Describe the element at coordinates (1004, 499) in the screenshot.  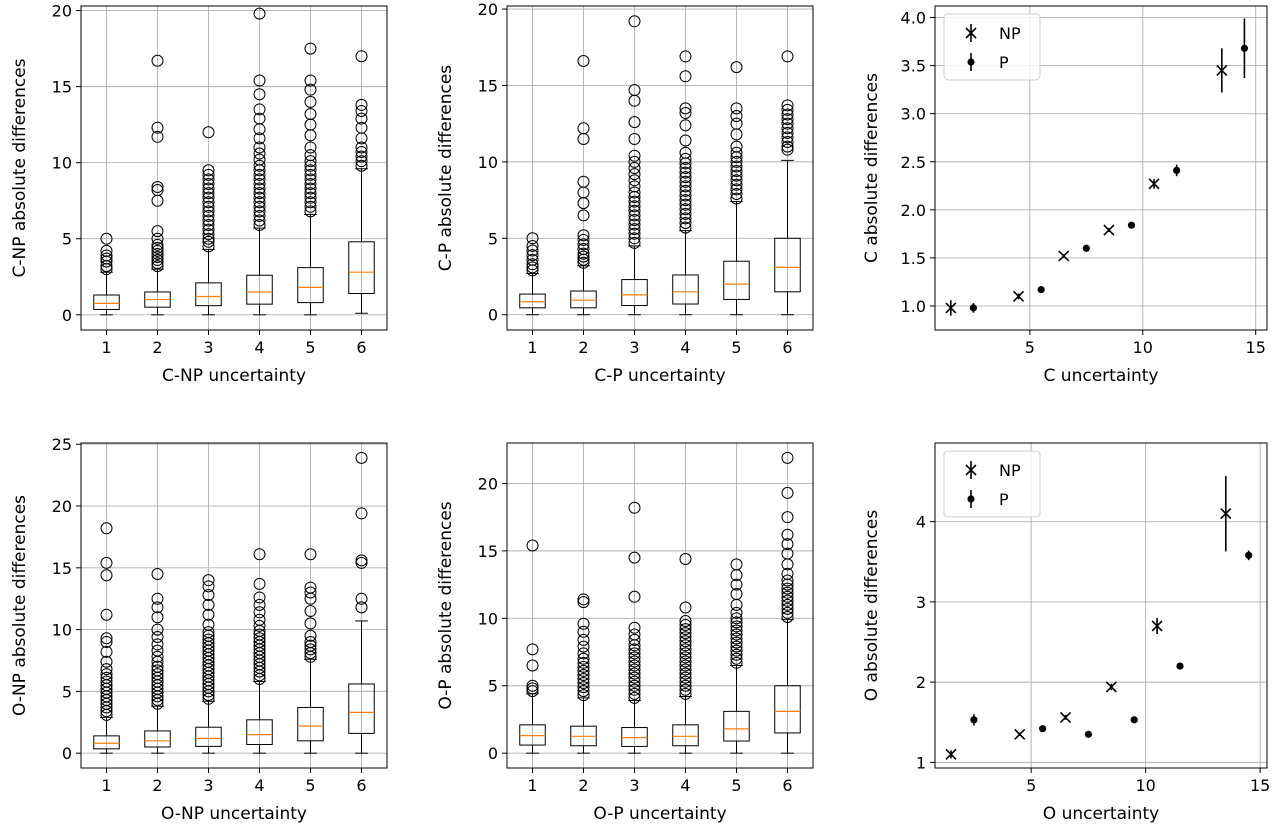
I see `legend-label: P` at that location.